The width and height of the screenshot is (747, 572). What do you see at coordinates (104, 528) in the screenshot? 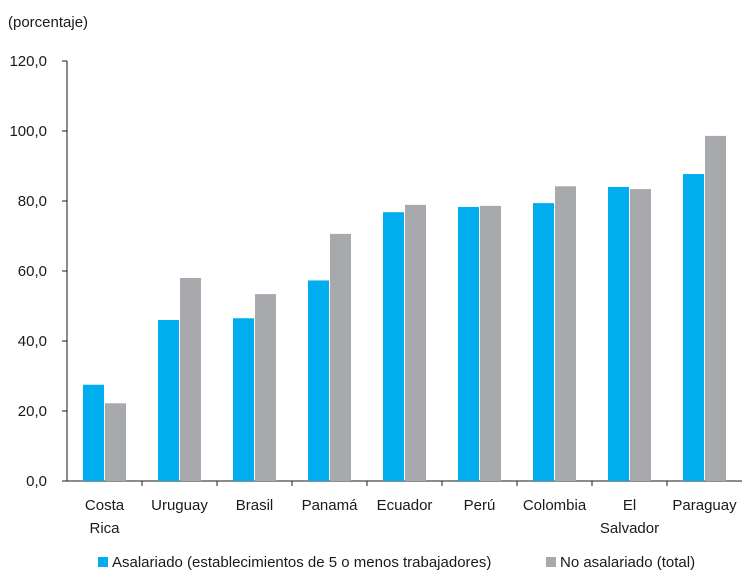
I see `x-tick-label: Rica` at bounding box center [104, 528].